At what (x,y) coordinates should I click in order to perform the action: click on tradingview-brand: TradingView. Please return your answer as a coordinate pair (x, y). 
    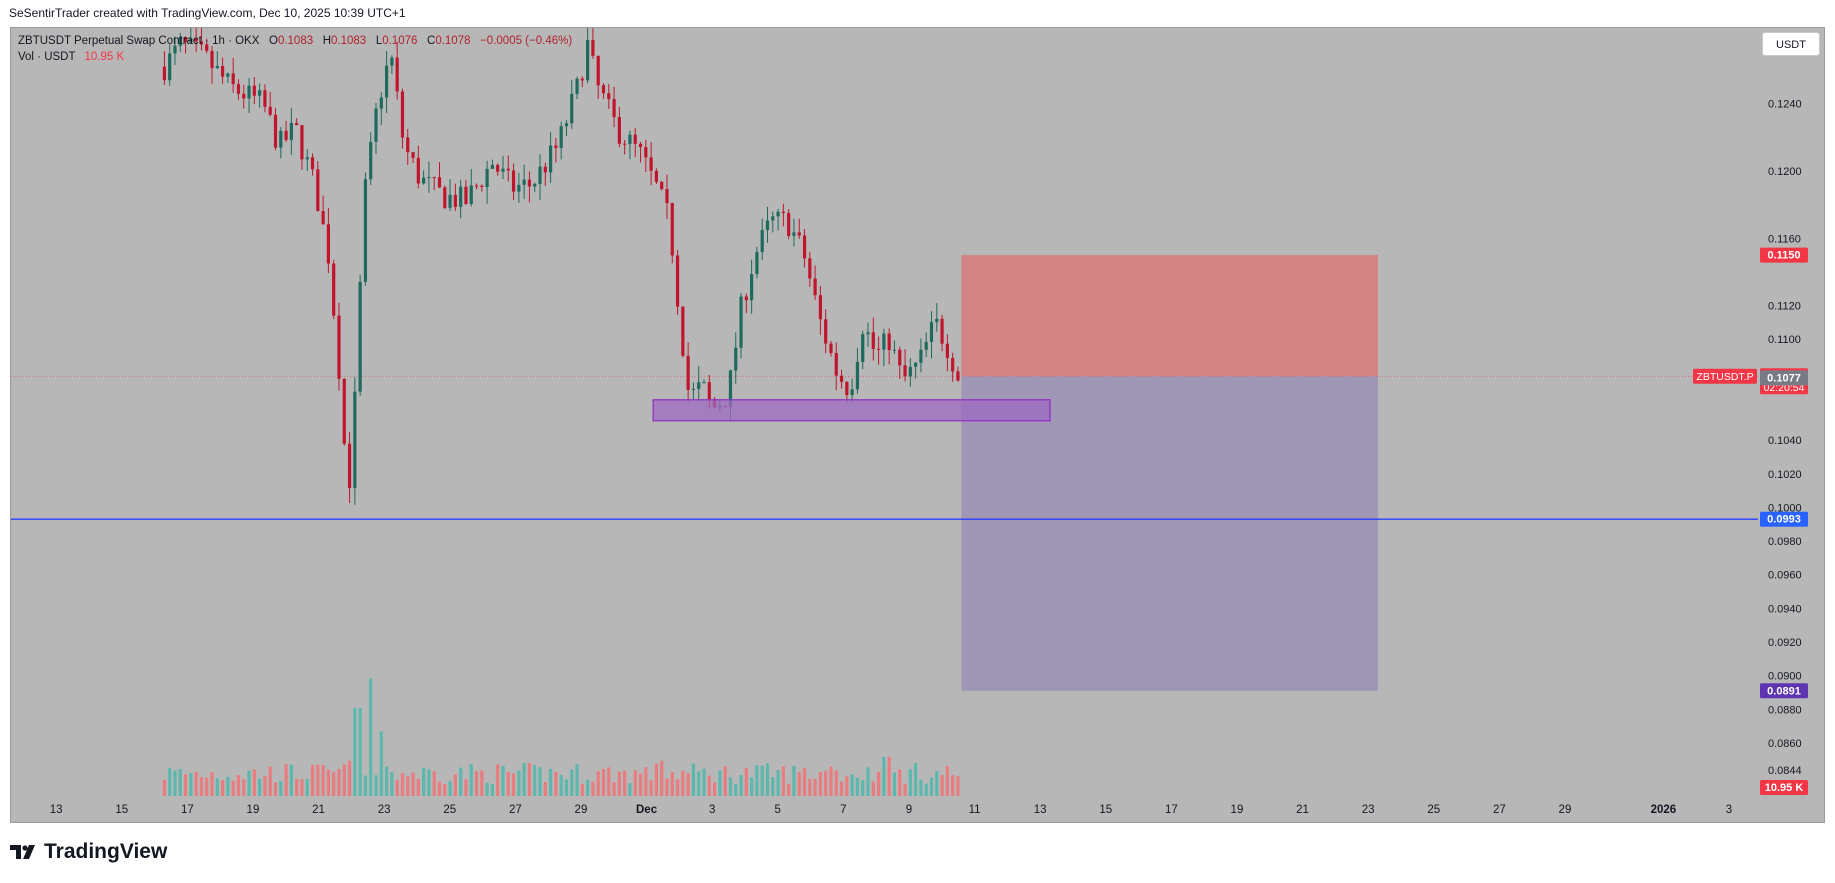
    Looking at the image, I should click on (88, 852).